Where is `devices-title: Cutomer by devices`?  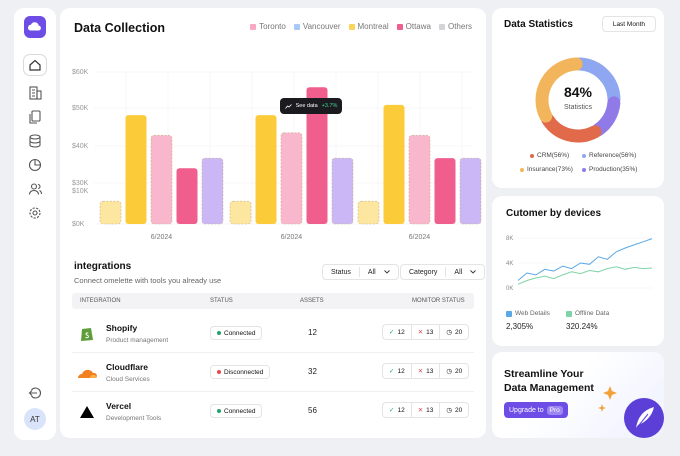
devices-title: Cutomer by devices is located at coordinates (554, 213).